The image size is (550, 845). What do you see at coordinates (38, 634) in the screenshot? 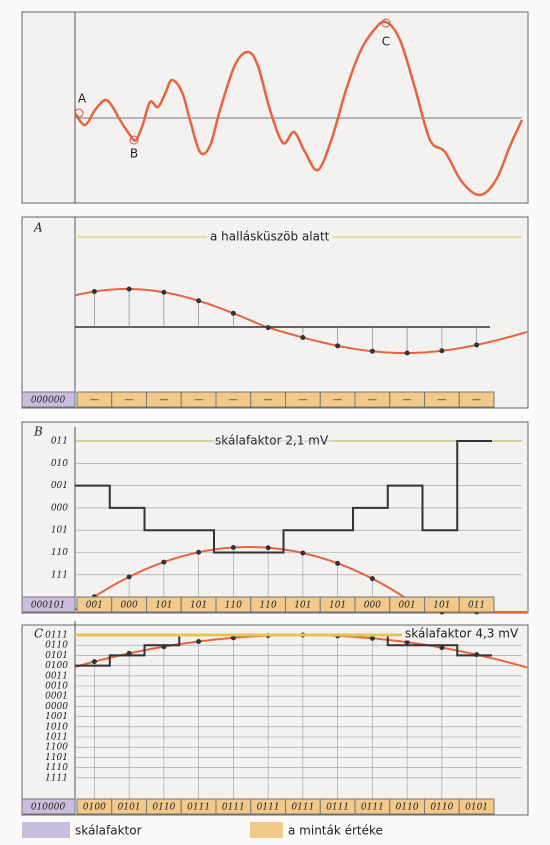
I see `panel-label: C` at bounding box center [38, 634].